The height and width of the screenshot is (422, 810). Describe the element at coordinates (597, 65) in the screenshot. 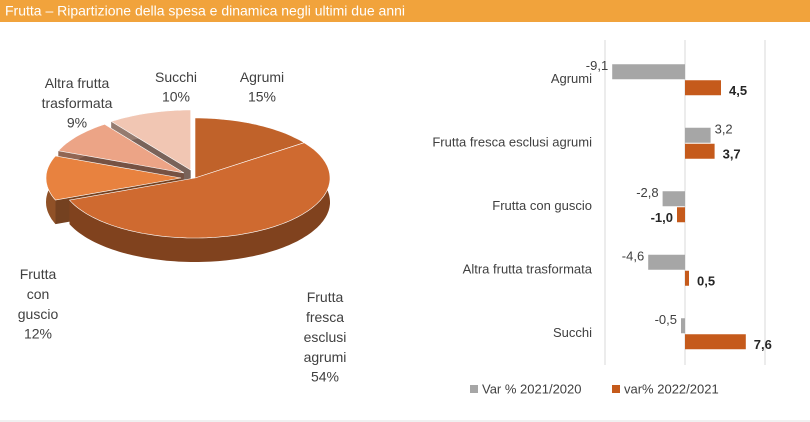

I see `value-label: -9,1` at that location.